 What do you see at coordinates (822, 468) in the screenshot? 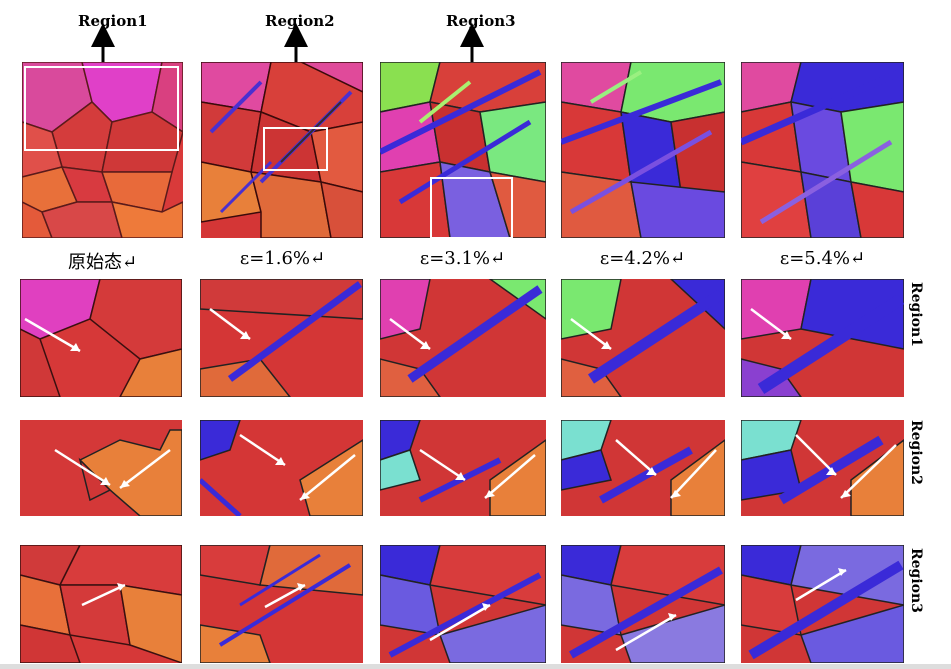
I see `map-strain-5-4-region2` at bounding box center [822, 468].